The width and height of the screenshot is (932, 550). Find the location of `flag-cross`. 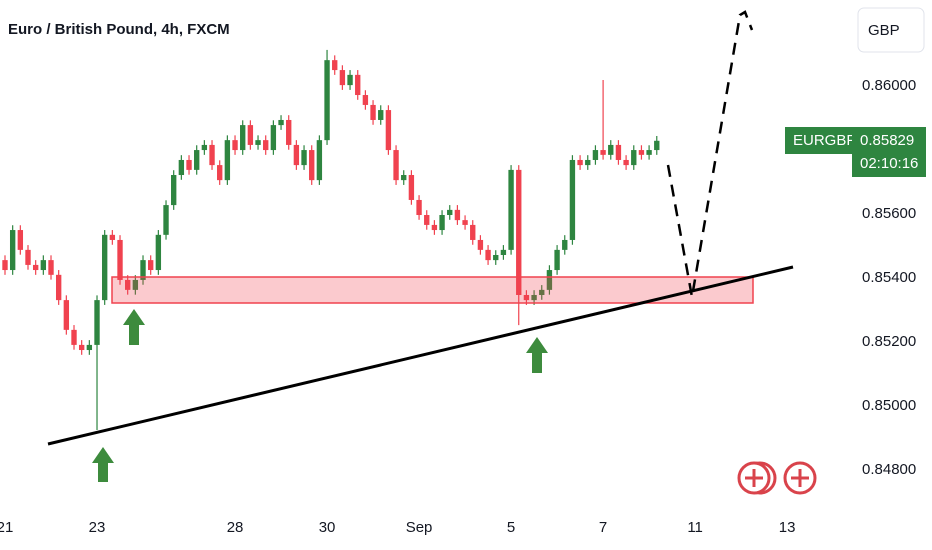

flag-cross is located at coordinates (754, 478).